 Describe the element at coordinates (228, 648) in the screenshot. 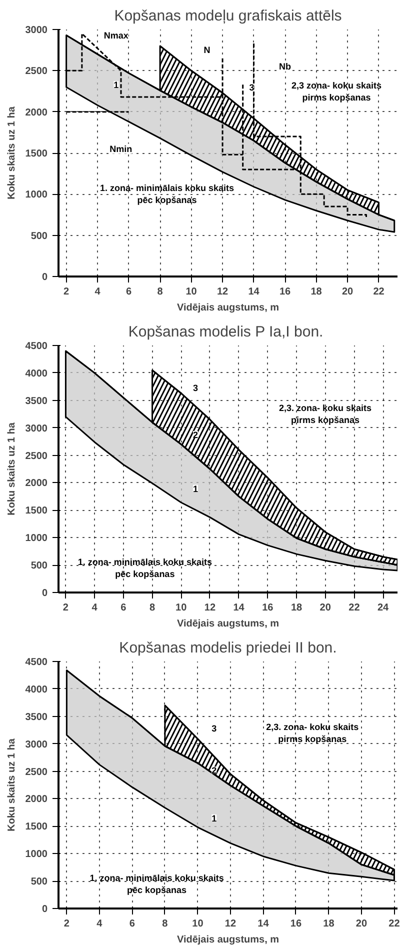

I see `chart-title: Kopšanas modelis priedei II bon.` at that location.